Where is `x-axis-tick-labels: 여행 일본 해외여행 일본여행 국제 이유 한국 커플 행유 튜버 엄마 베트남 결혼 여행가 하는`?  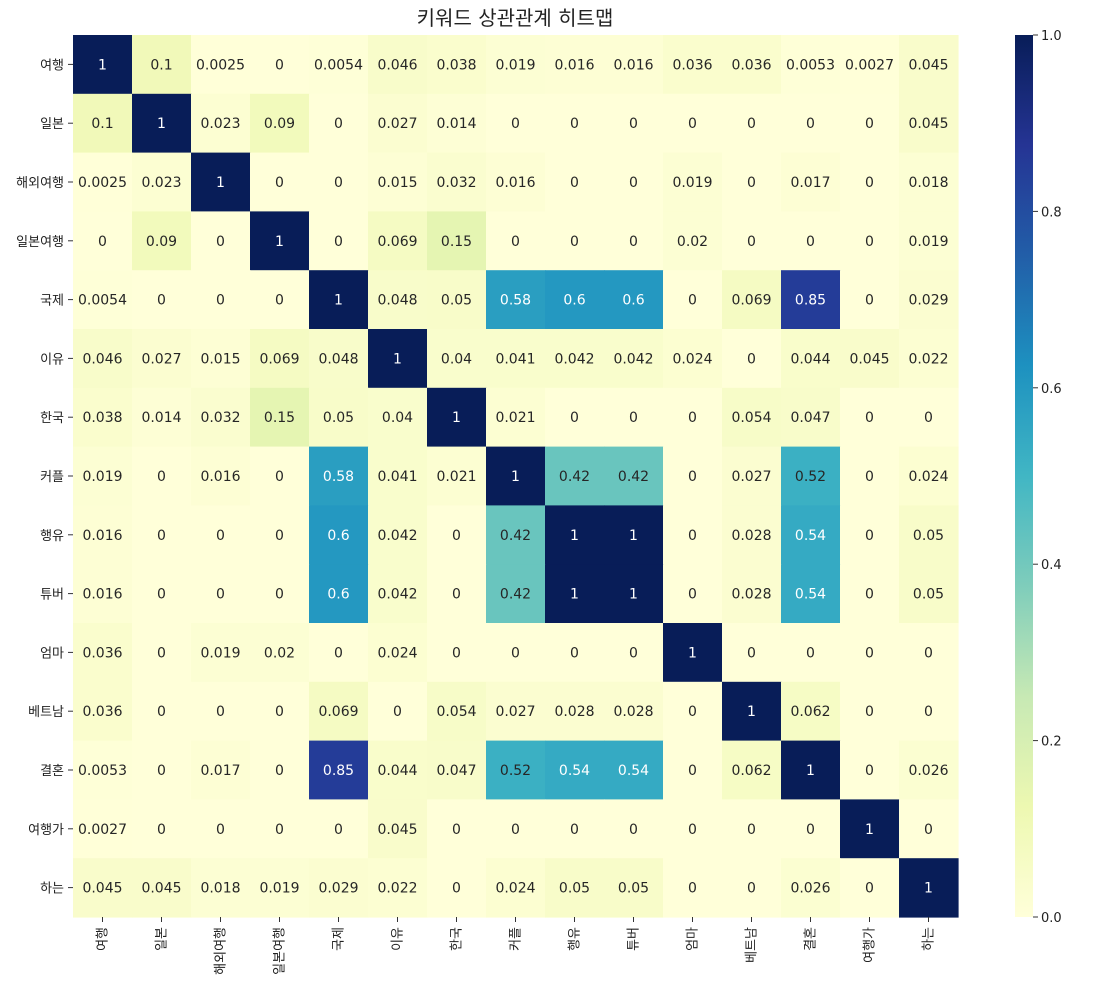
x-axis-tick-labels: 여행 일본 해외여행 일본여행 국제 이유 한국 커플 행유 튜버 엄마 베트남 결혼 여행가 하는 is located at coordinates (516, 946).